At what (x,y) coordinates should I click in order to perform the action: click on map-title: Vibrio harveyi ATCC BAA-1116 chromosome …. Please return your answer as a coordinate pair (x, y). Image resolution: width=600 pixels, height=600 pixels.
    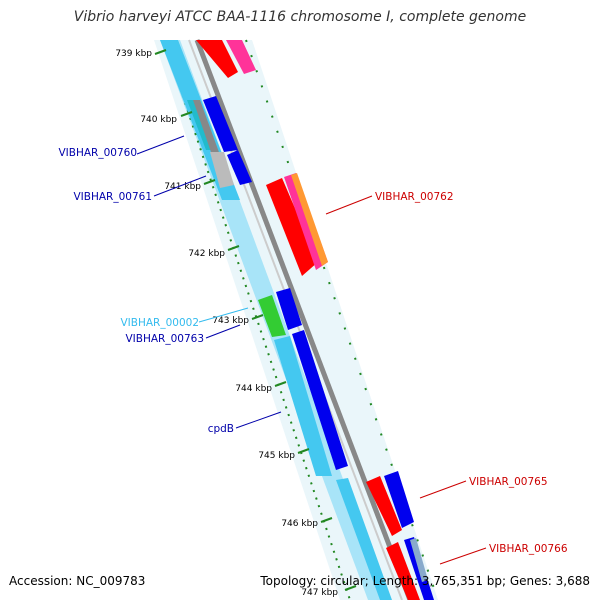
    Looking at the image, I should click on (300, 17).